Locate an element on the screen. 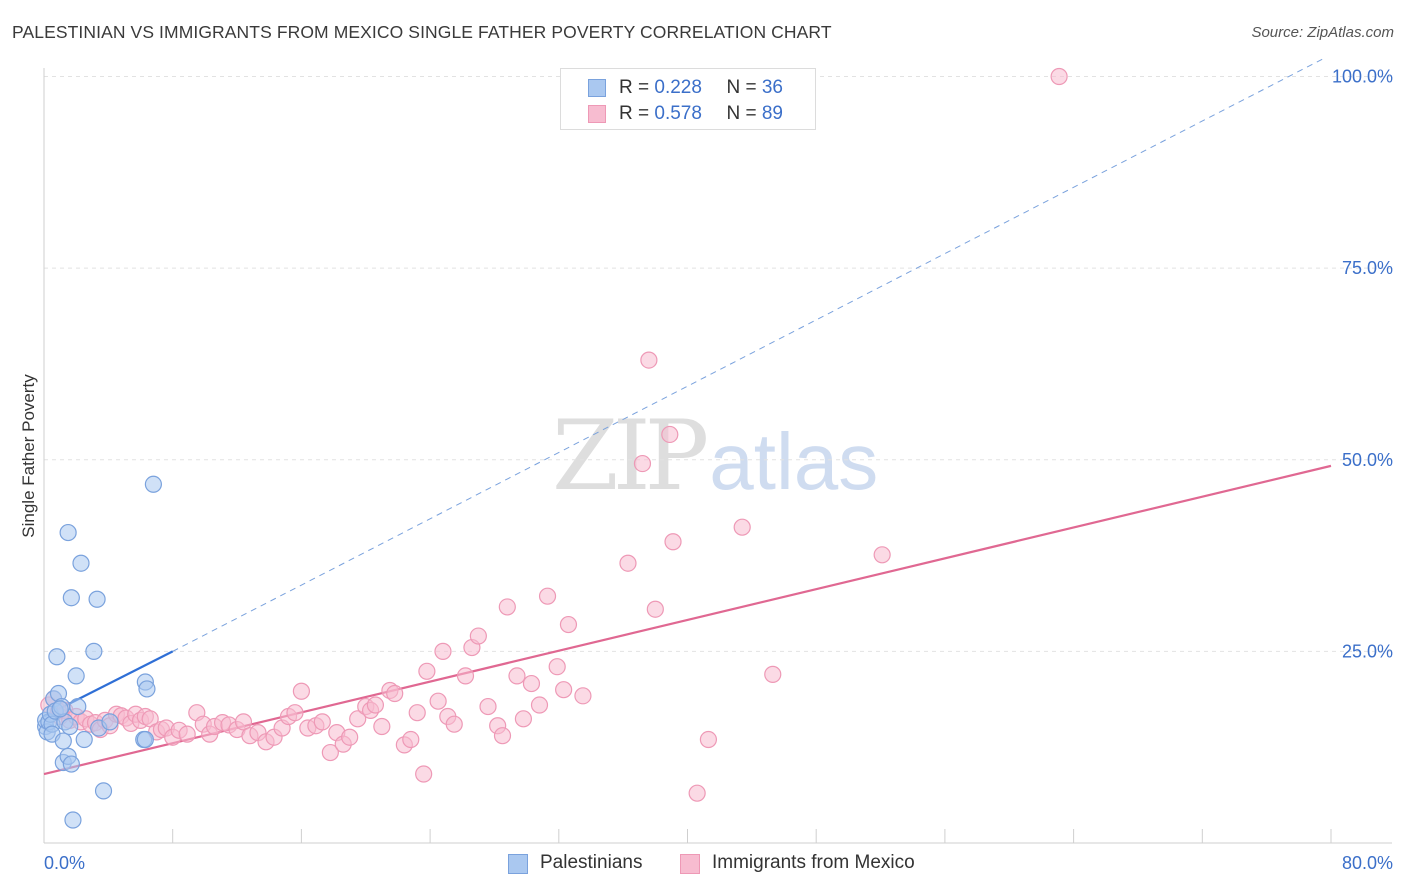  stats-text: R = 0.228 N = 36 is located at coordinates (701, 88).